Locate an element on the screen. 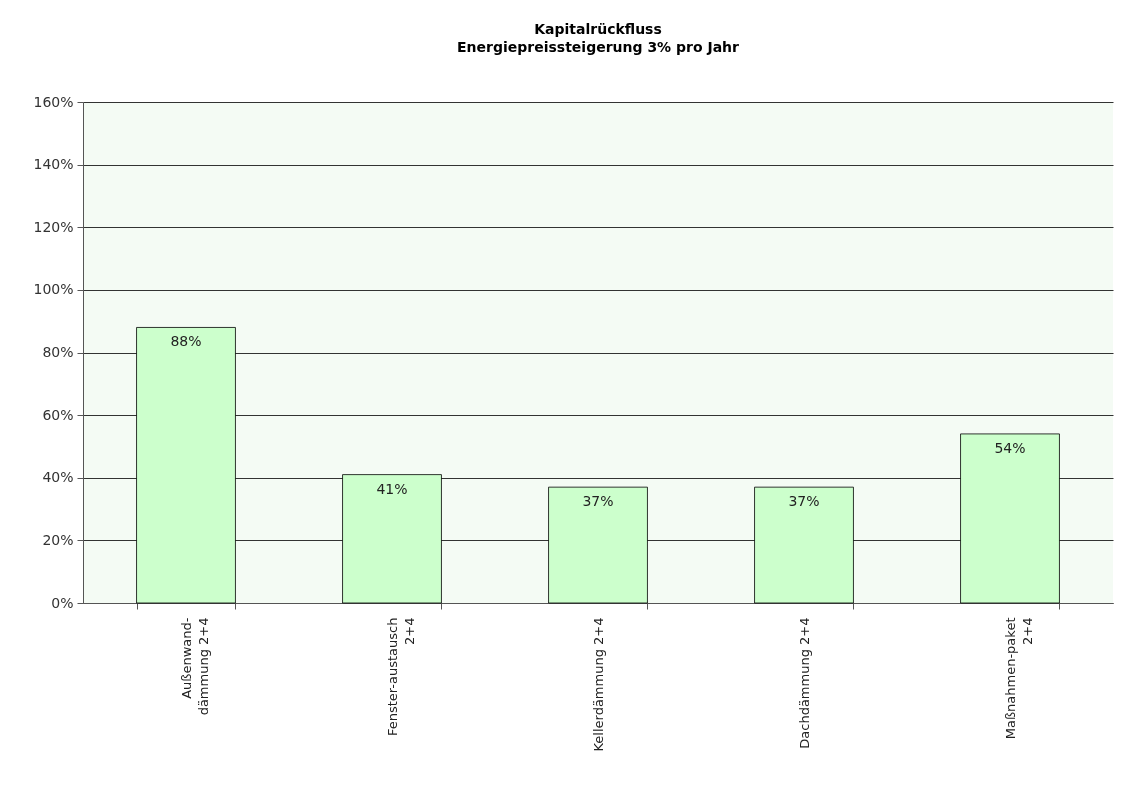 This screenshot has width=1128, height=787. x-tick-label: Dachdämmung 2+4 is located at coordinates (804, 683).